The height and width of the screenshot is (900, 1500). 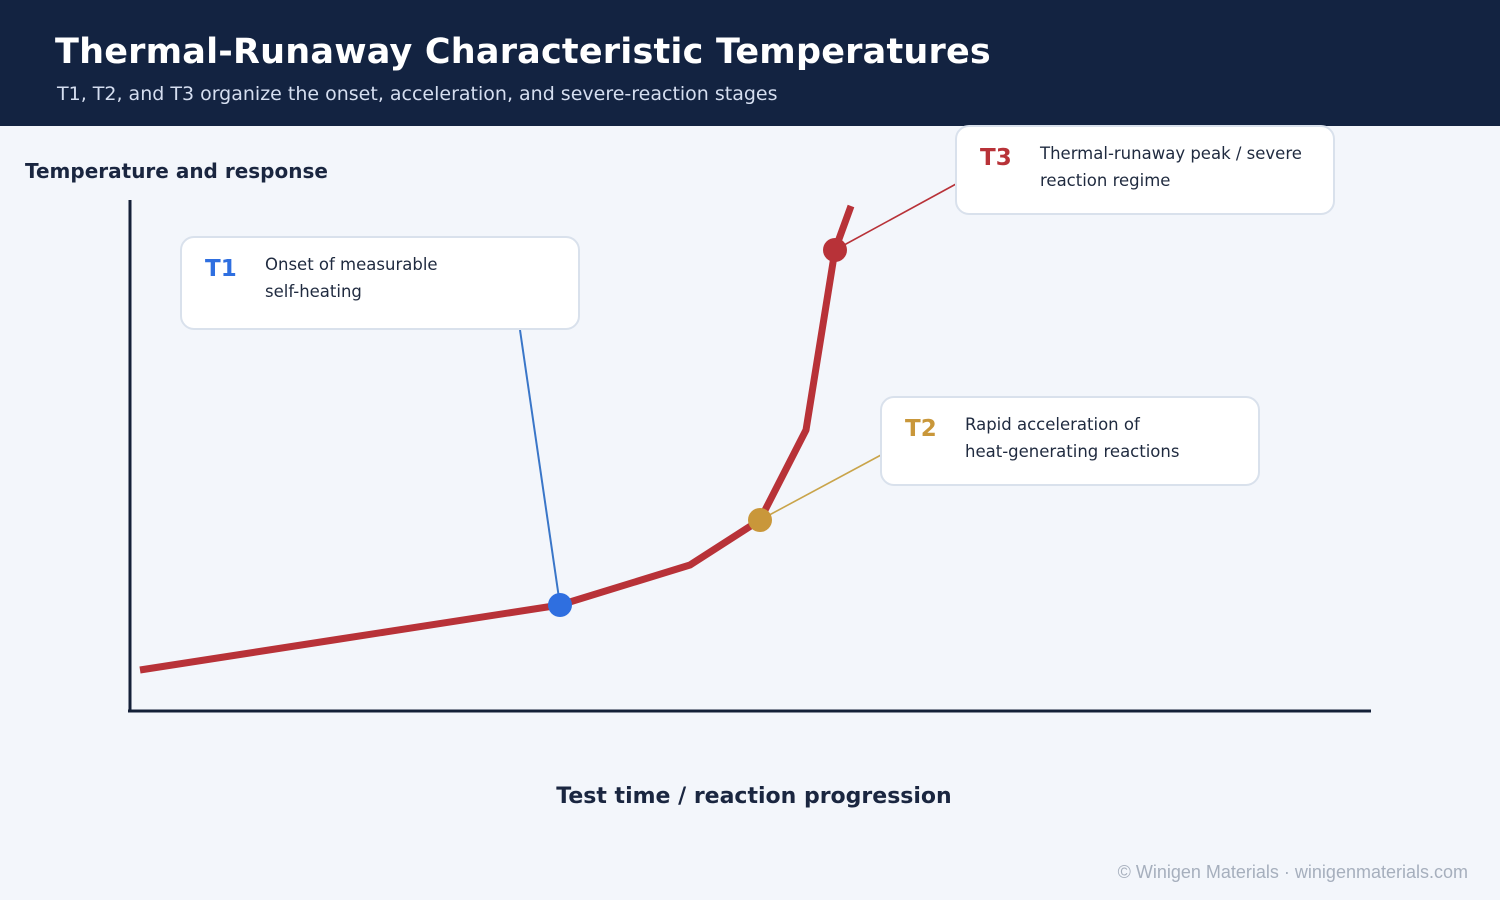 What do you see at coordinates (996, 158) in the screenshot?
I see `t3-tag: T3` at bounding box center [996, 158].